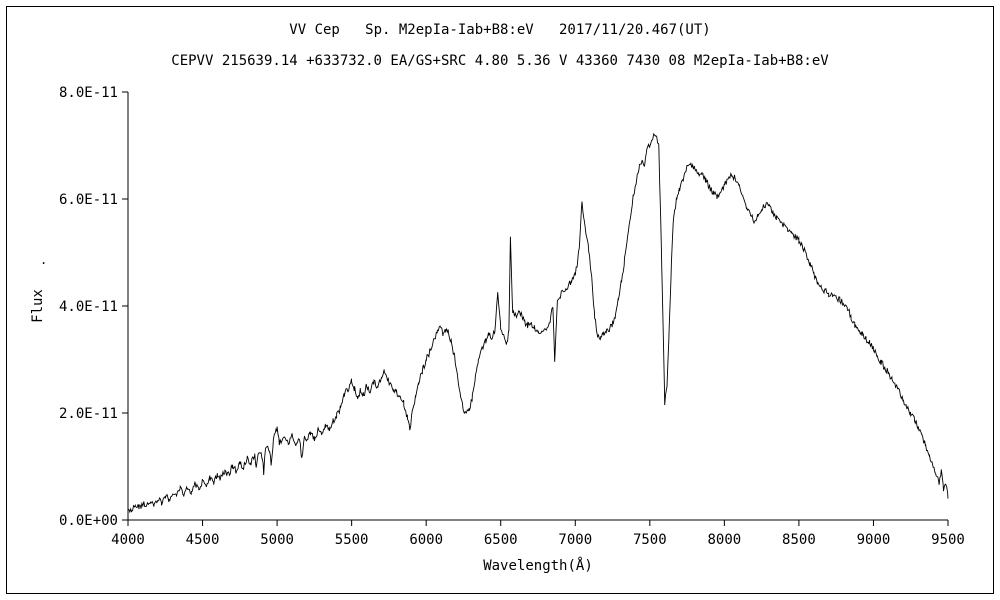  Describe the element at coordinates (277, 540) in the screenshot. I see `x-tick-label: 5000` at that location.